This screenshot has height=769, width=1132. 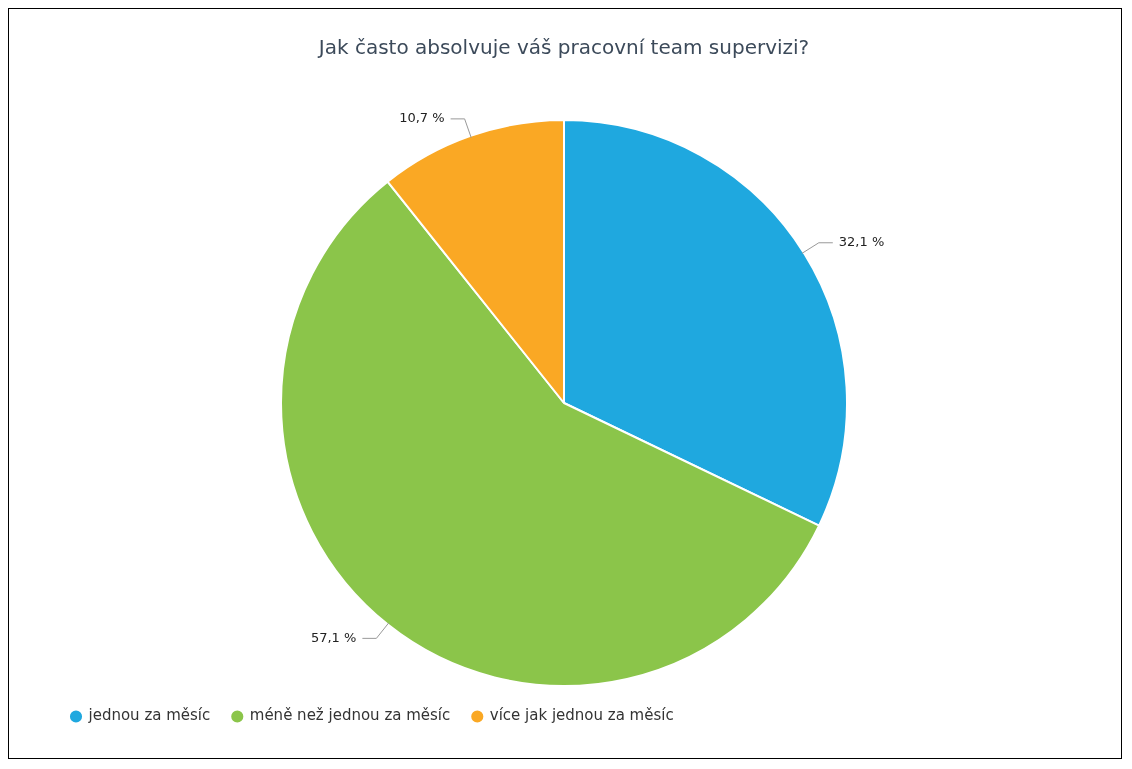 What do you see at coordinates (149, 715) in the screenshot?
I see `legend-label: jednou za měsíc` at bounding box center [149, 715].